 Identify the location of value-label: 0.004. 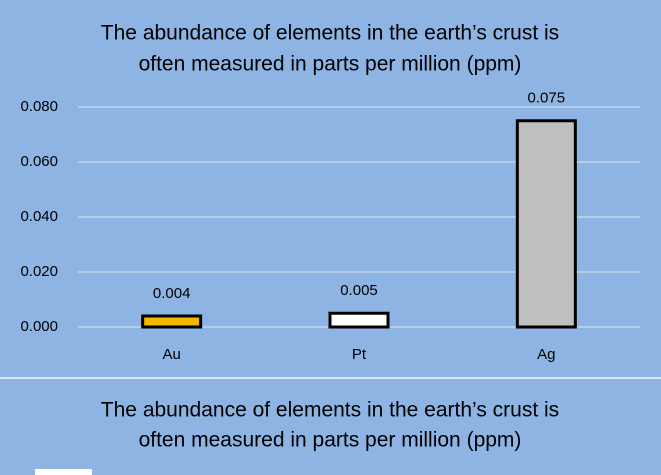
(172, 293).